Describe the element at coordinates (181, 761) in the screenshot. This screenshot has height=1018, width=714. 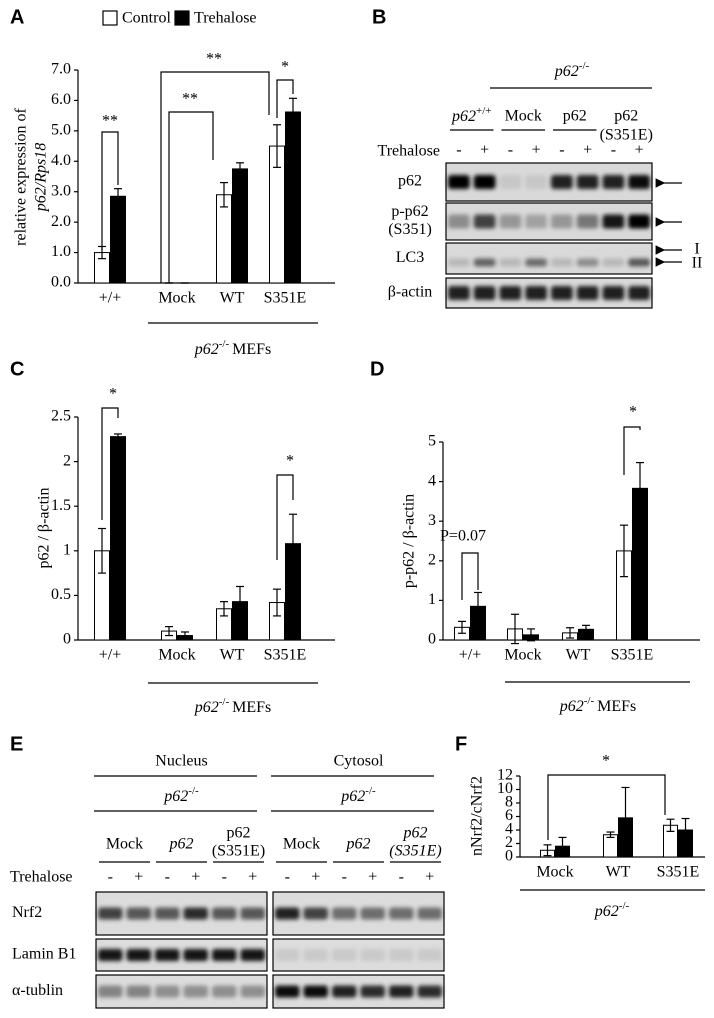
I see `section-title: Nucleus` at that location.